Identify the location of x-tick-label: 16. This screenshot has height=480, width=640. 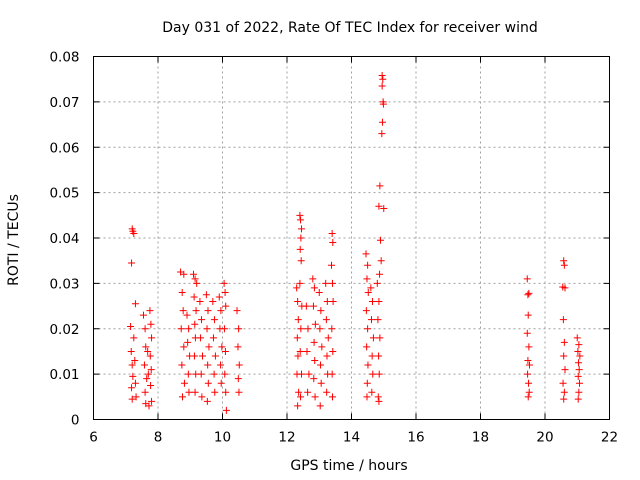
(415, 438).